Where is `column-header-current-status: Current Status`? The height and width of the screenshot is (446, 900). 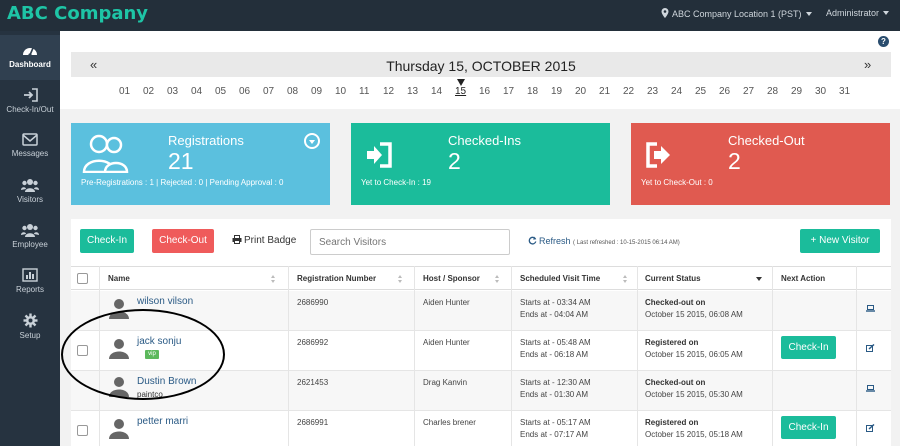 column-header-current-status: Current Status is located at coordinates (673, 278).